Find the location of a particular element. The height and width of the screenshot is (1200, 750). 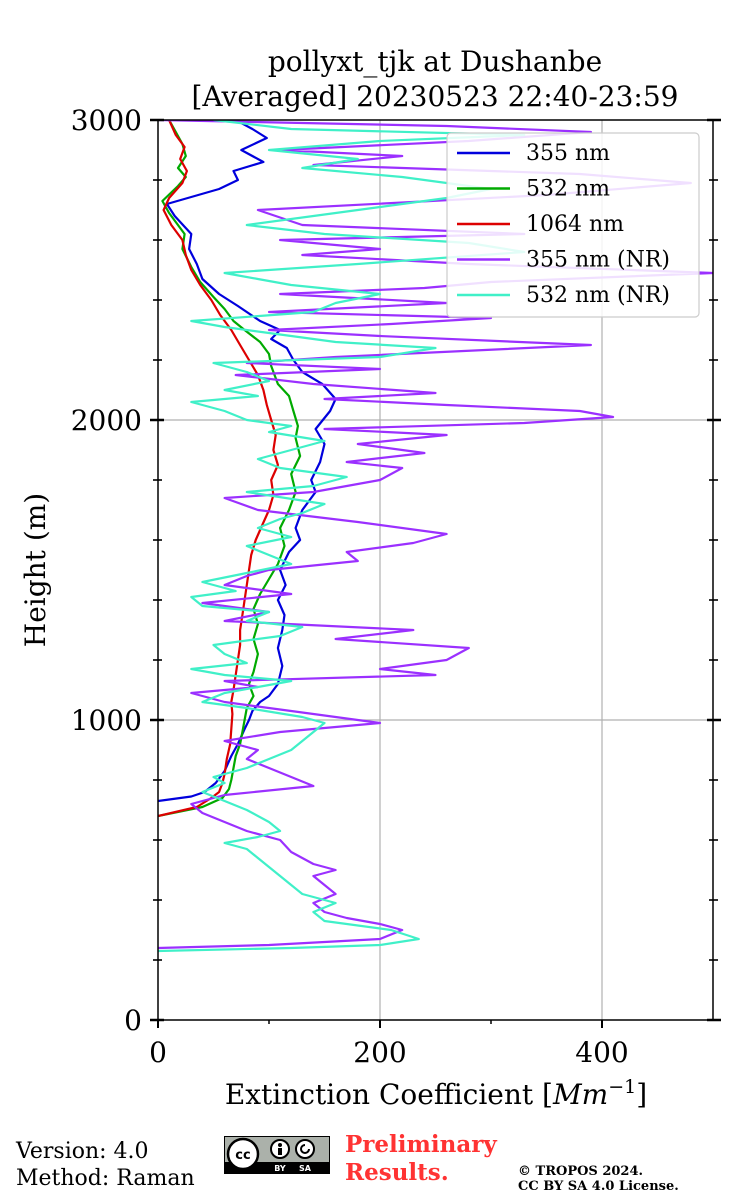

y-tick-label: 2000 is located at coordinates (106, 420).